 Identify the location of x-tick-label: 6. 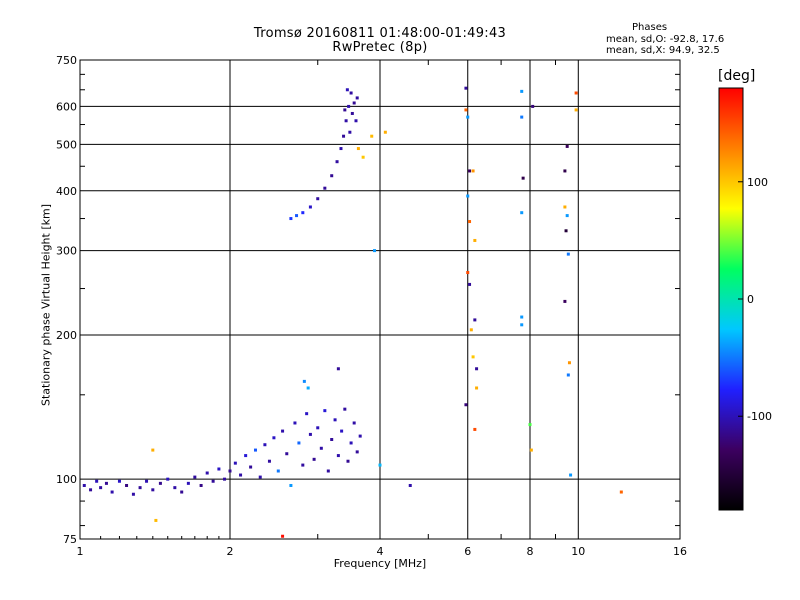
(467, 551).